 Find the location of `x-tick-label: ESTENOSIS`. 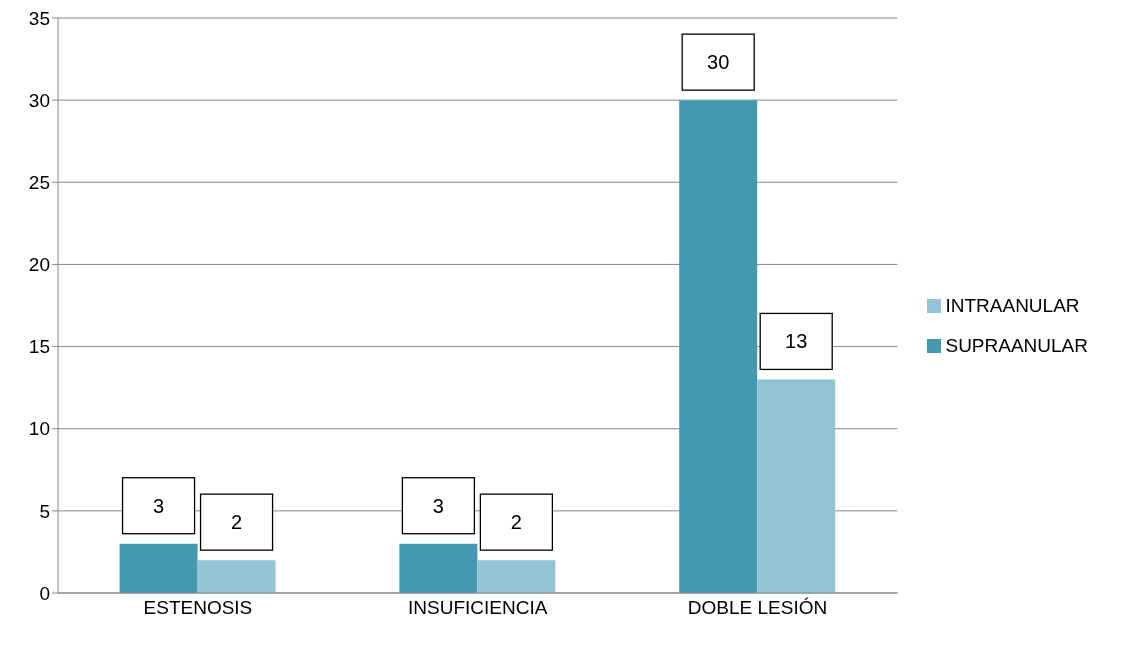

x-tick-label: ESTENOSIS is located at coordinates (198, 608).